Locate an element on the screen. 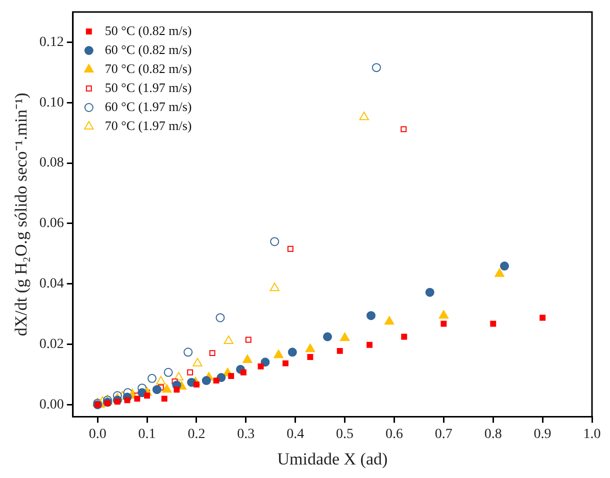  legend-label: 60 °C (1.97 m/s) is located at coordinates (148, 106).